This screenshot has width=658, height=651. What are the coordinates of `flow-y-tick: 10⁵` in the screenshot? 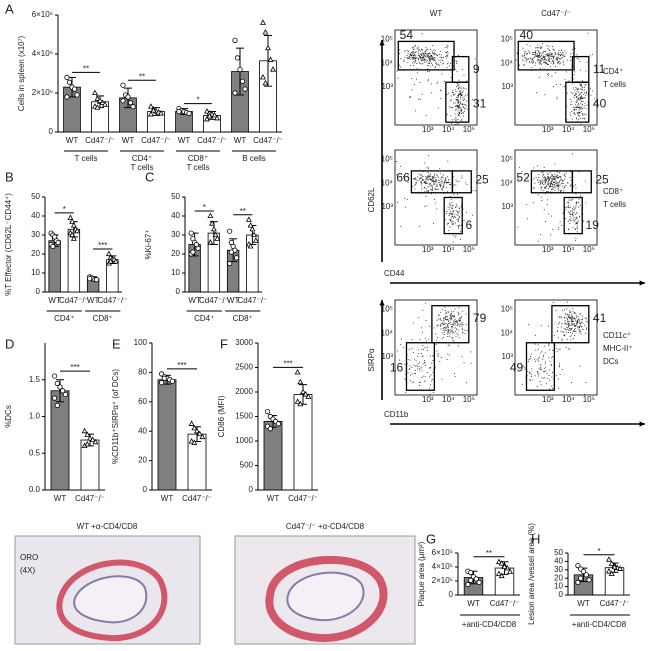 It's located at (507, 39).